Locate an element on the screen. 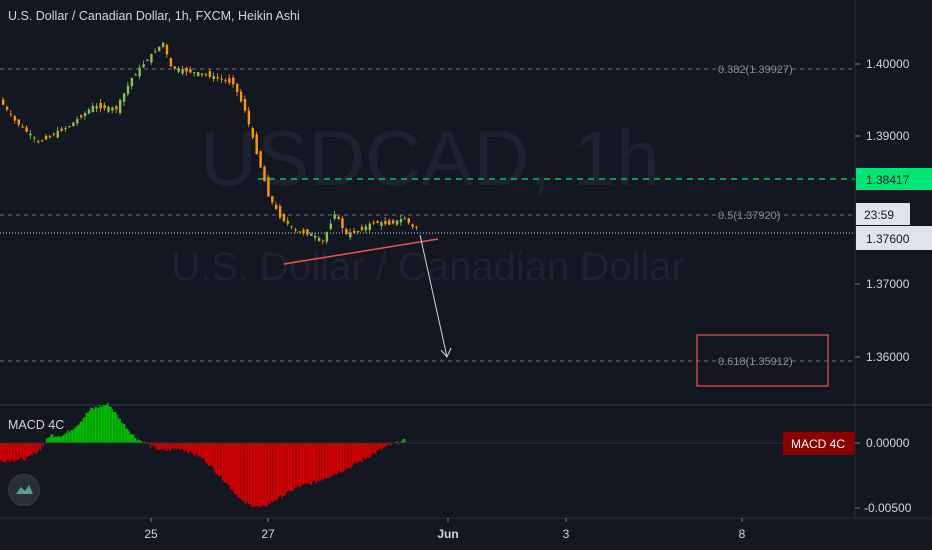 The width and height of the screenshot is (932, 550). time-tick-label: 8 is located at coordinates (742, 534).